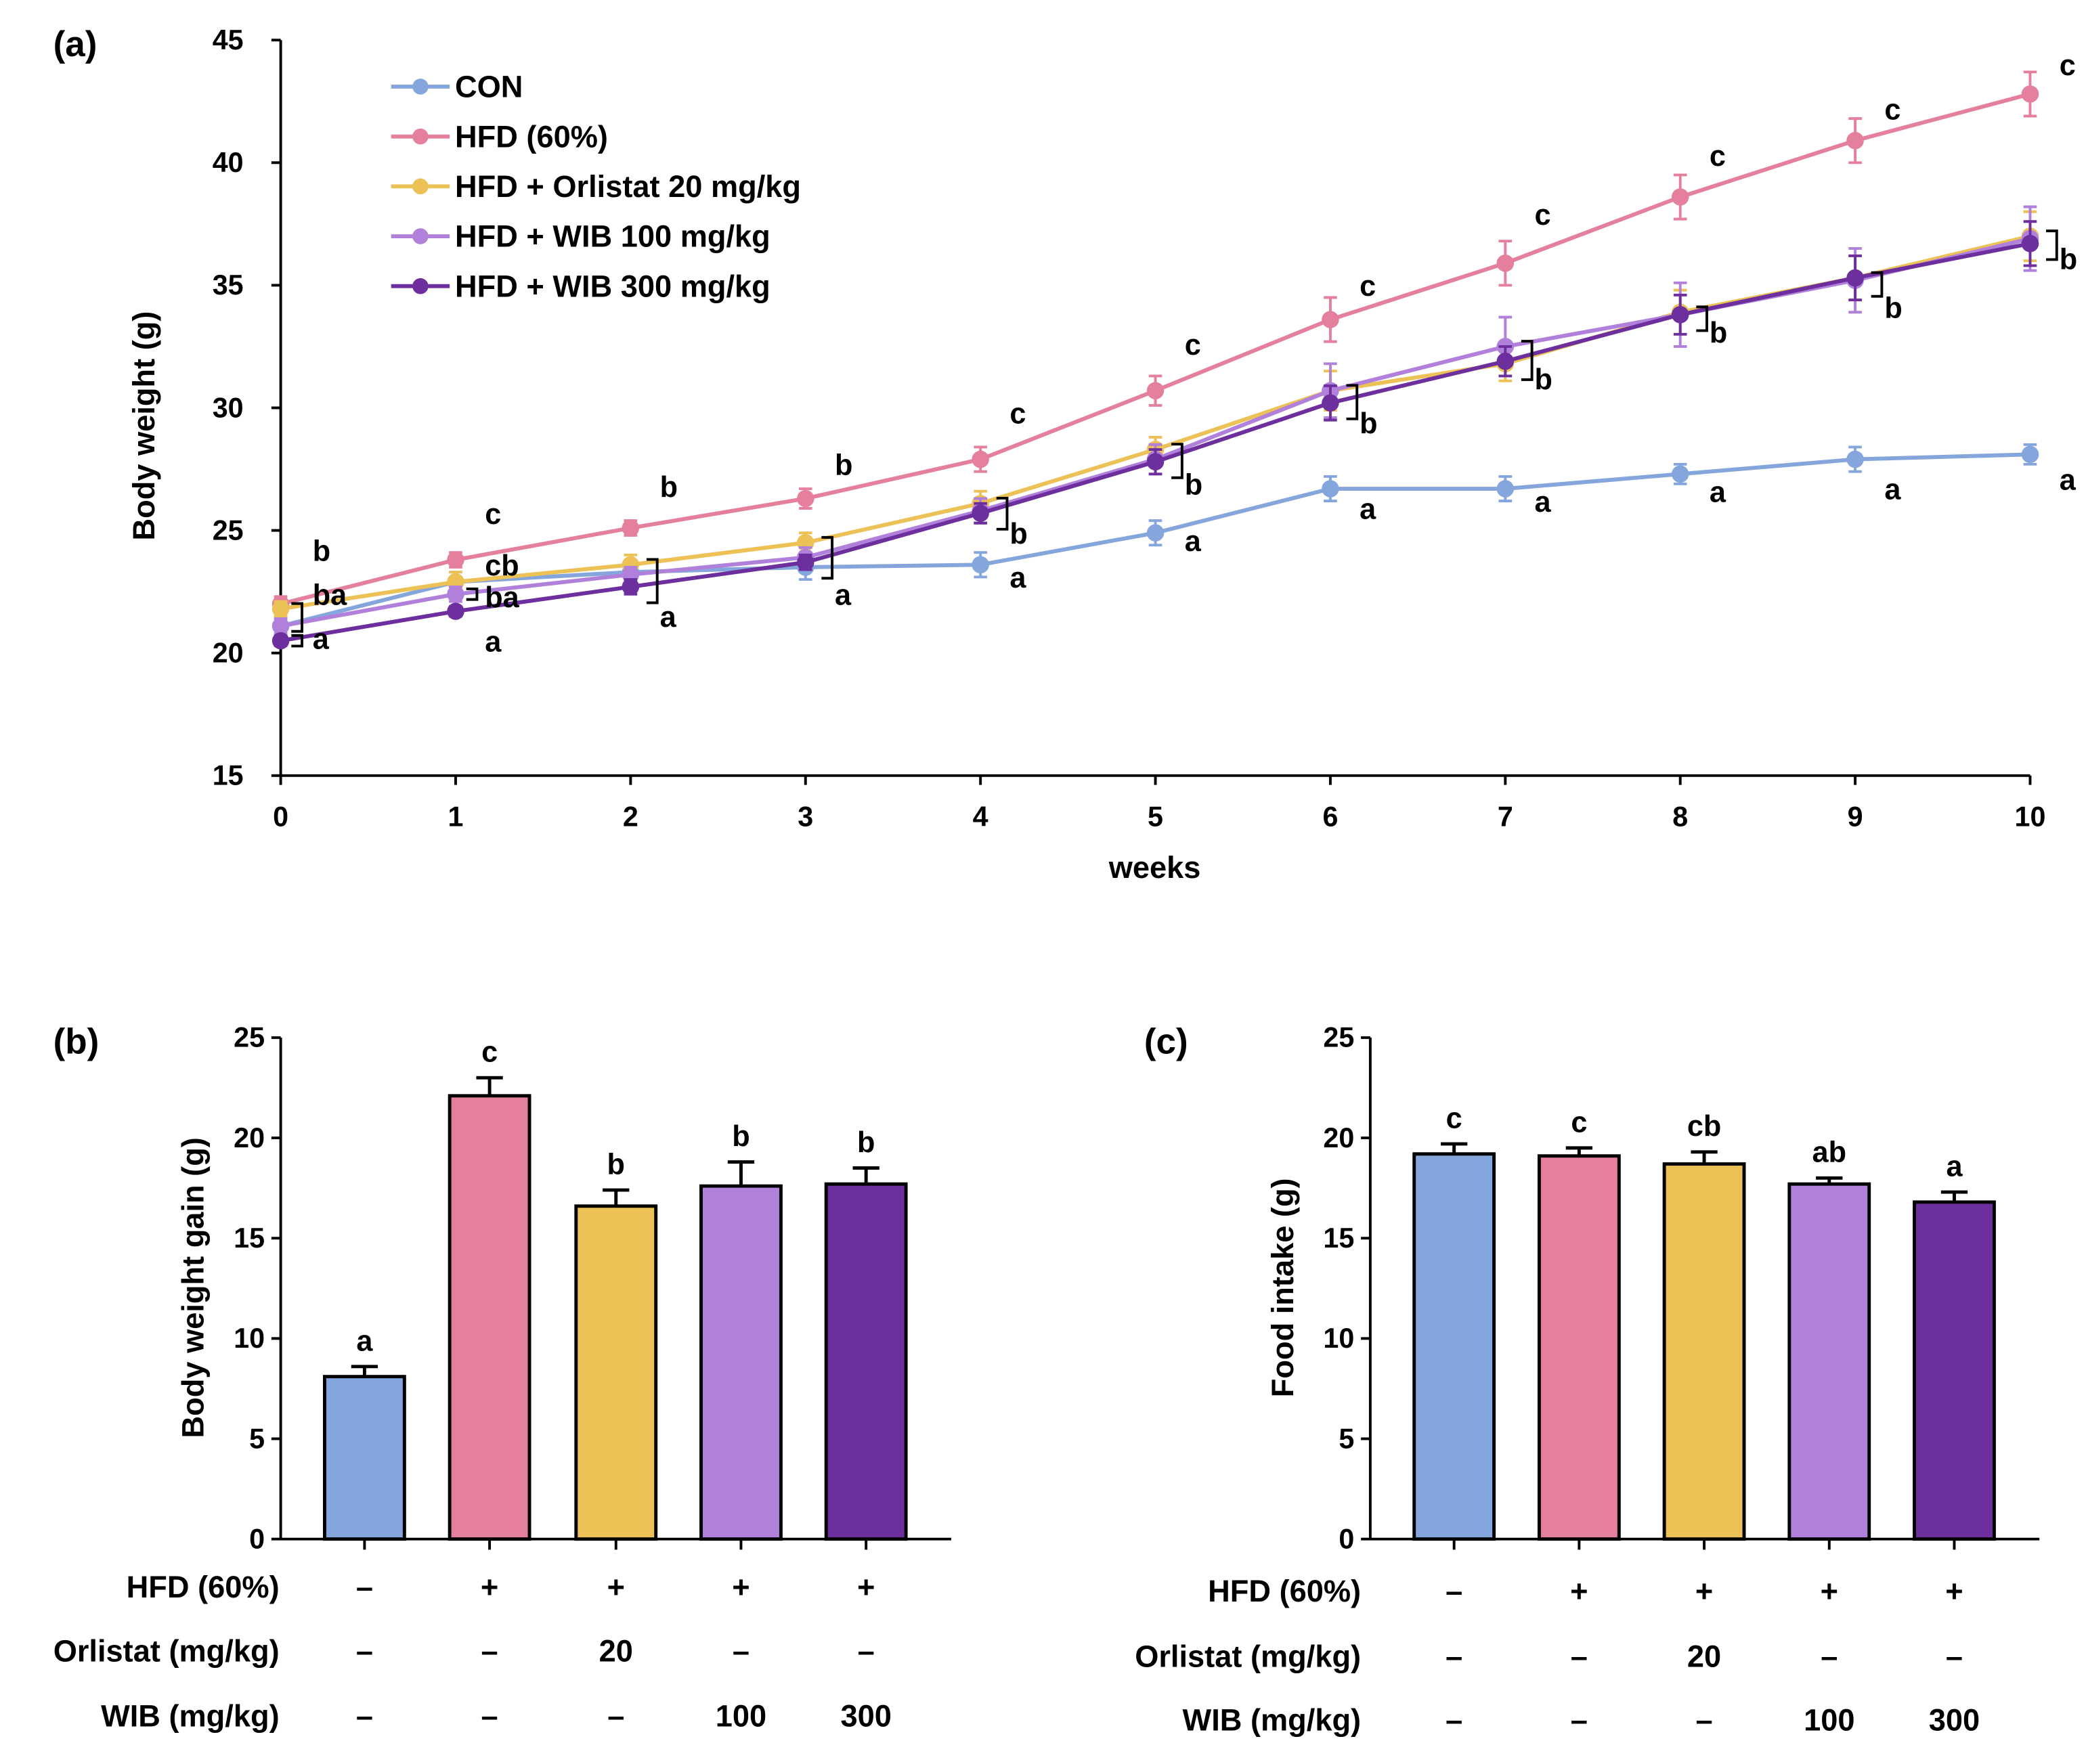  I want to click on y-tick-label: 30, so click(228, 407).